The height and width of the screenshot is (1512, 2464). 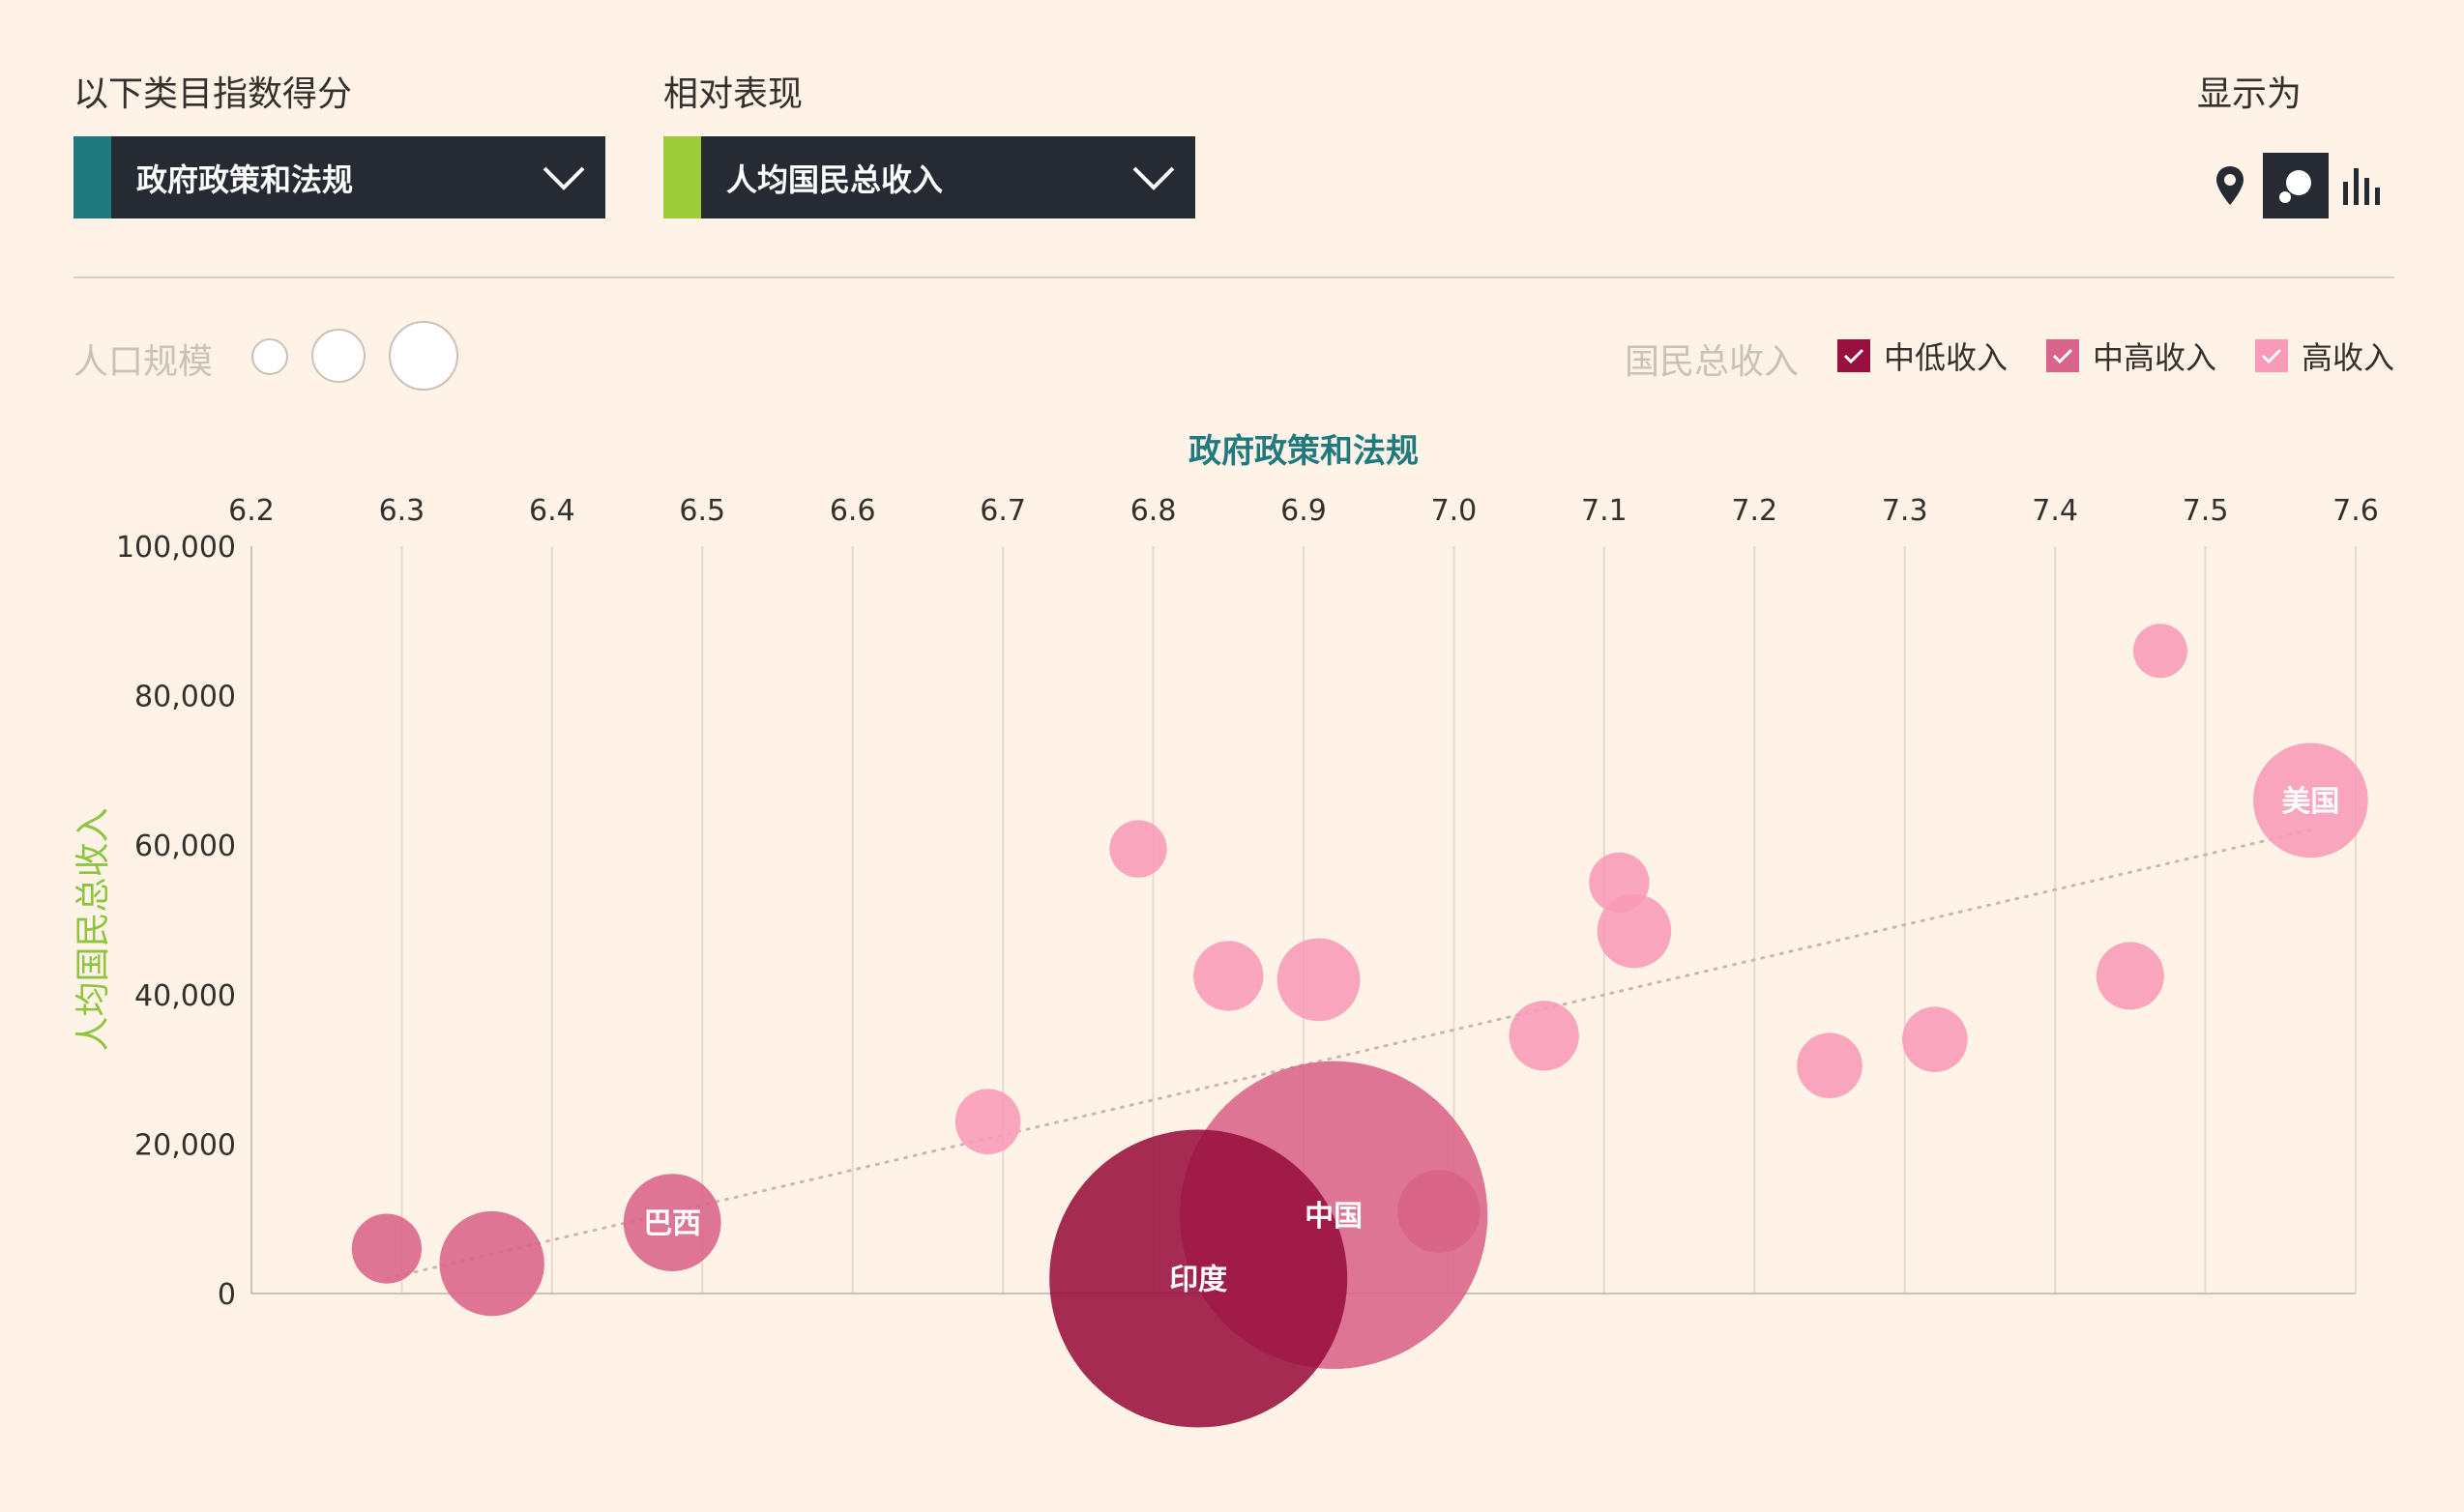 I want to click on x-tick-label: 6.6, so click(x=853, y=511).